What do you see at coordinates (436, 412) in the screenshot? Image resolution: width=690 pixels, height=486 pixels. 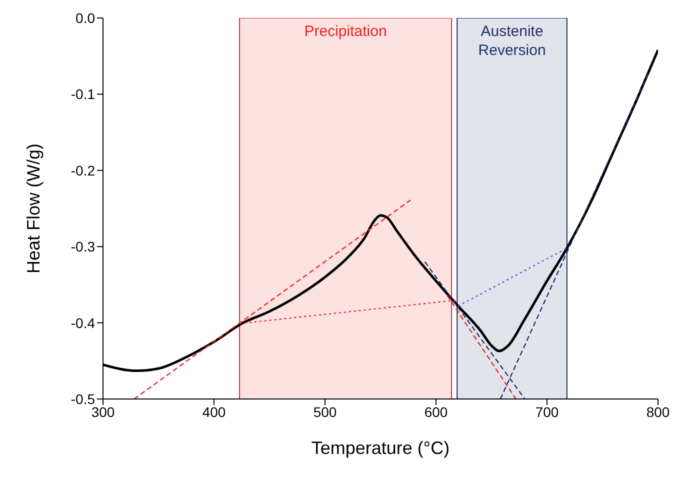 I see `x-tick-label: 600` at bounding box center [436, 412].